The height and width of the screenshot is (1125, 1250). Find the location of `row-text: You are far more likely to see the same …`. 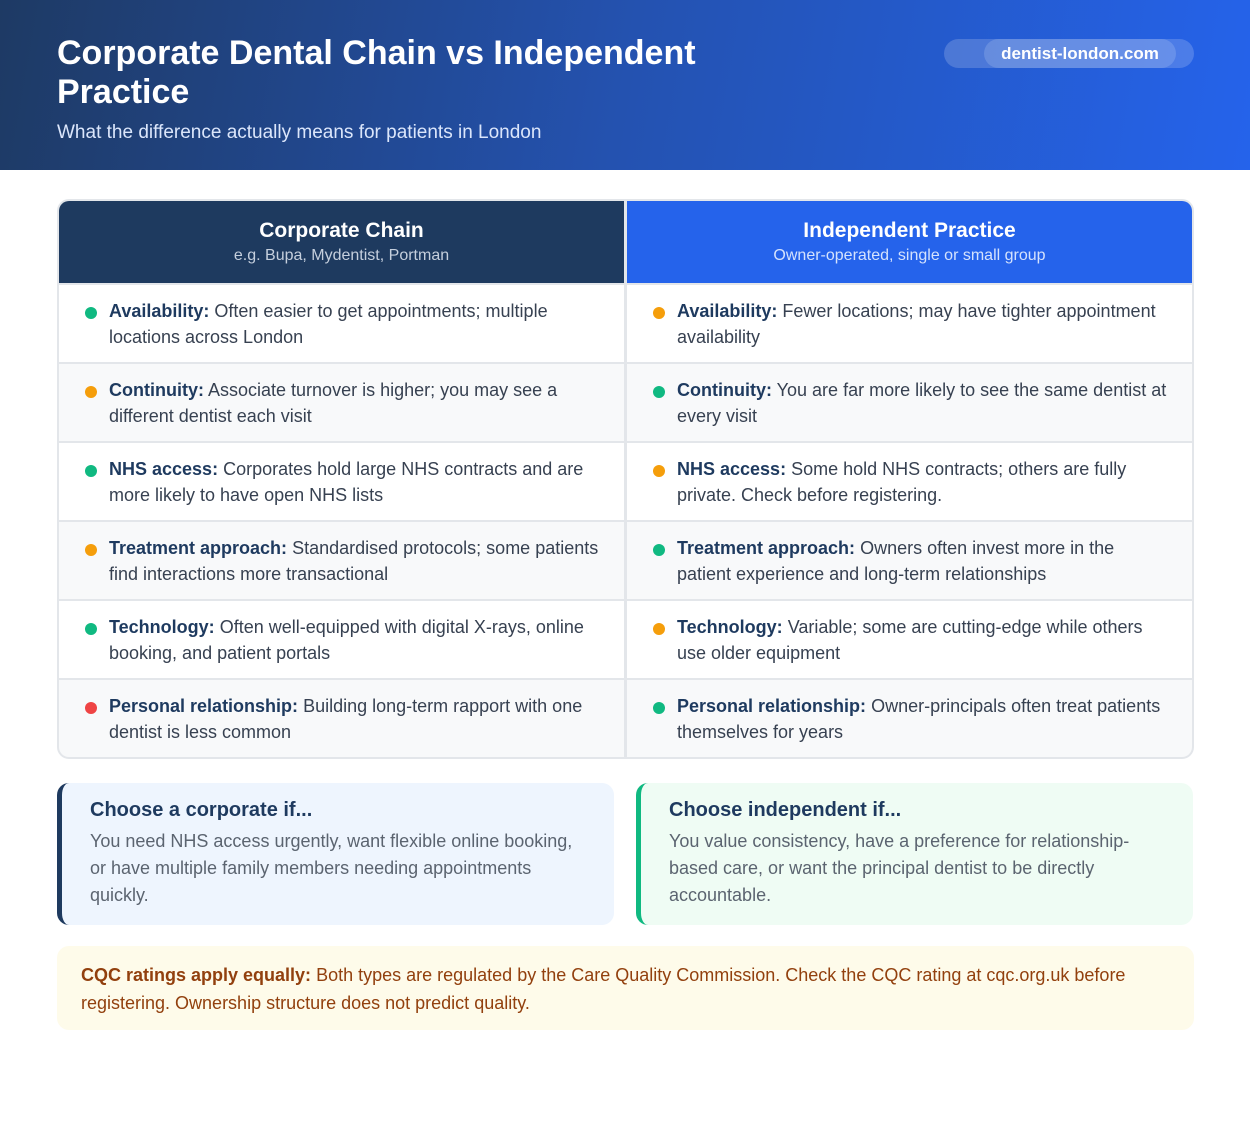

row-text: You are far more likely to see the same … is located at coordinates (922, 403).